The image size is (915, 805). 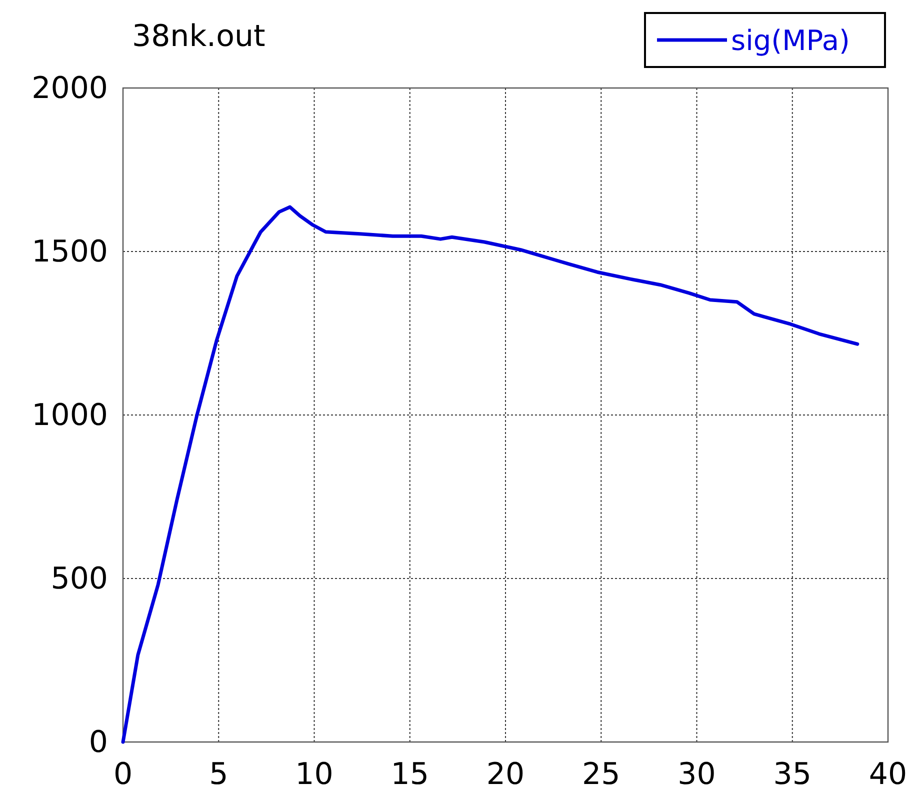 What do you see at coordinates (70, 415) in the screenshot?
I see `y-tick-label: 1000` at bounding box center [70, 415].